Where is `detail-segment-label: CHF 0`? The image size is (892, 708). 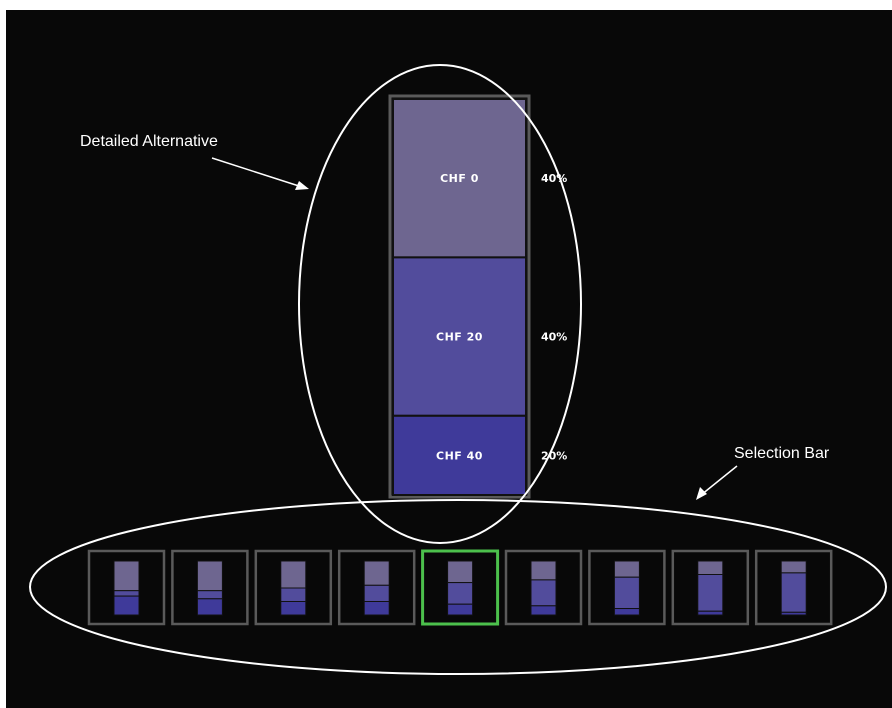 detail-segment-label: CHF 0 is located at coordinates (459, 178).